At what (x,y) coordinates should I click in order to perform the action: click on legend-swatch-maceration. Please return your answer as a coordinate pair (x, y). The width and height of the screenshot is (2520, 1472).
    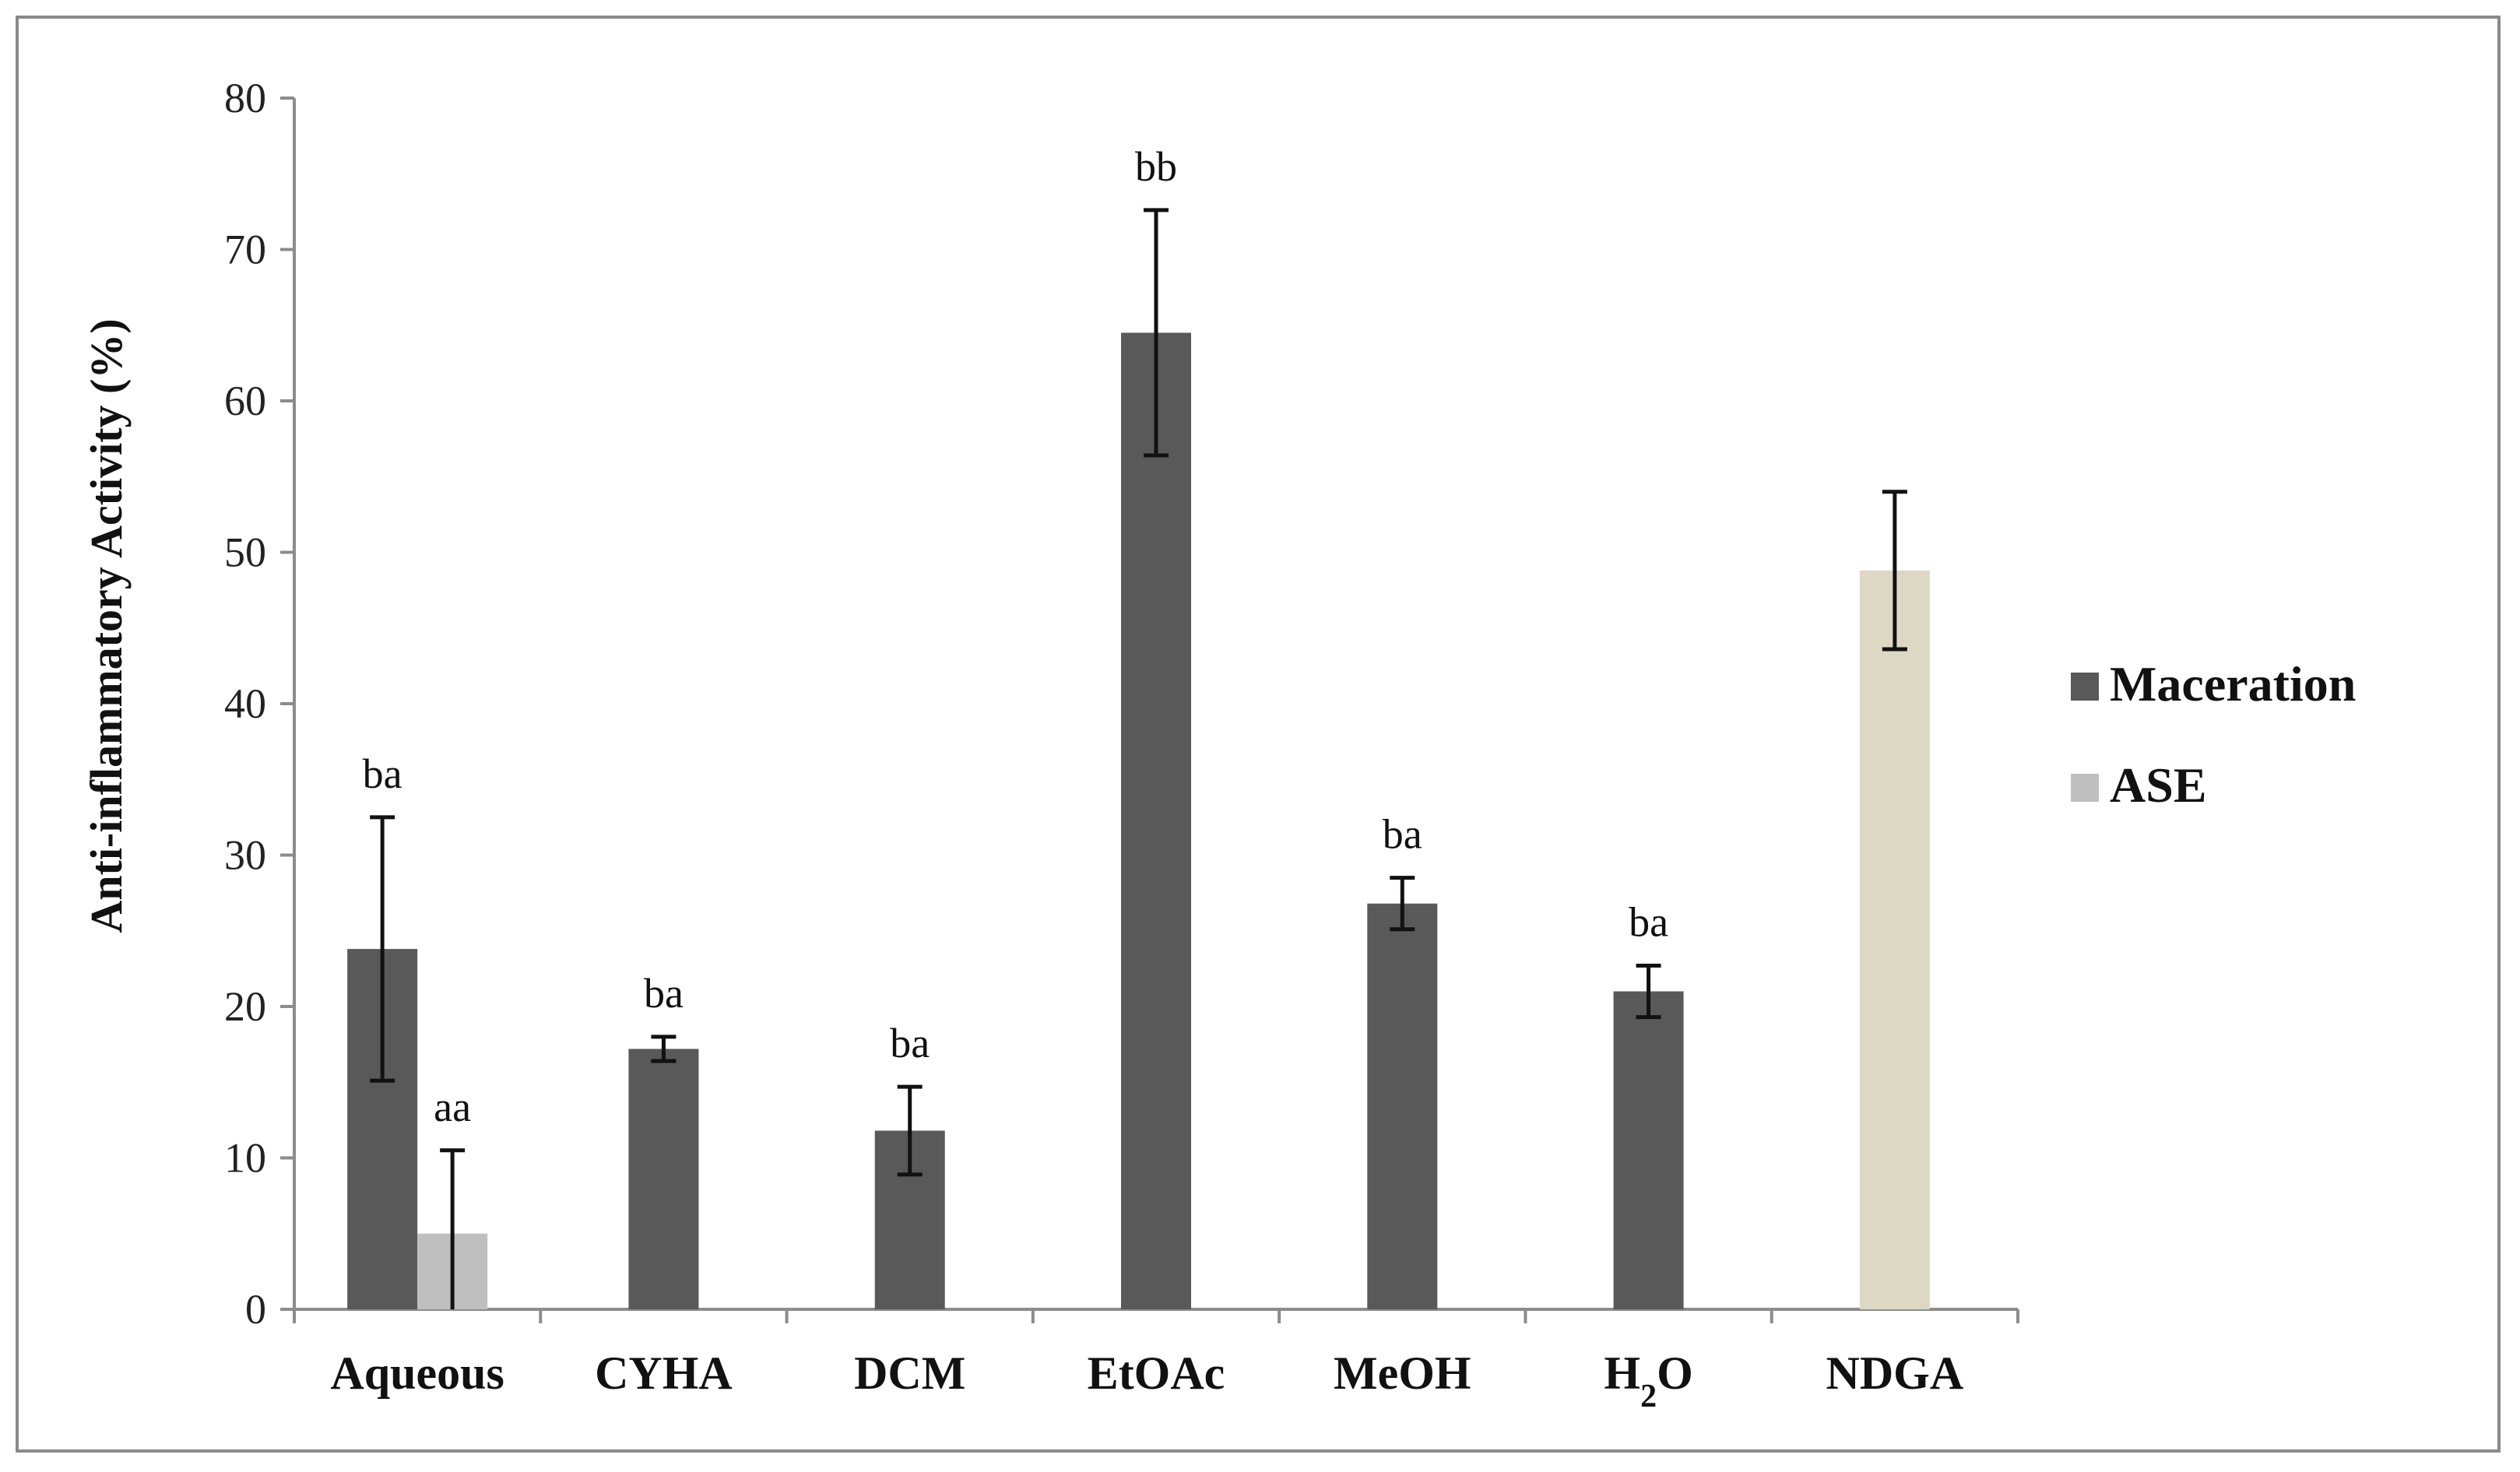
    Looking at the image, I should click on (2085, 687).